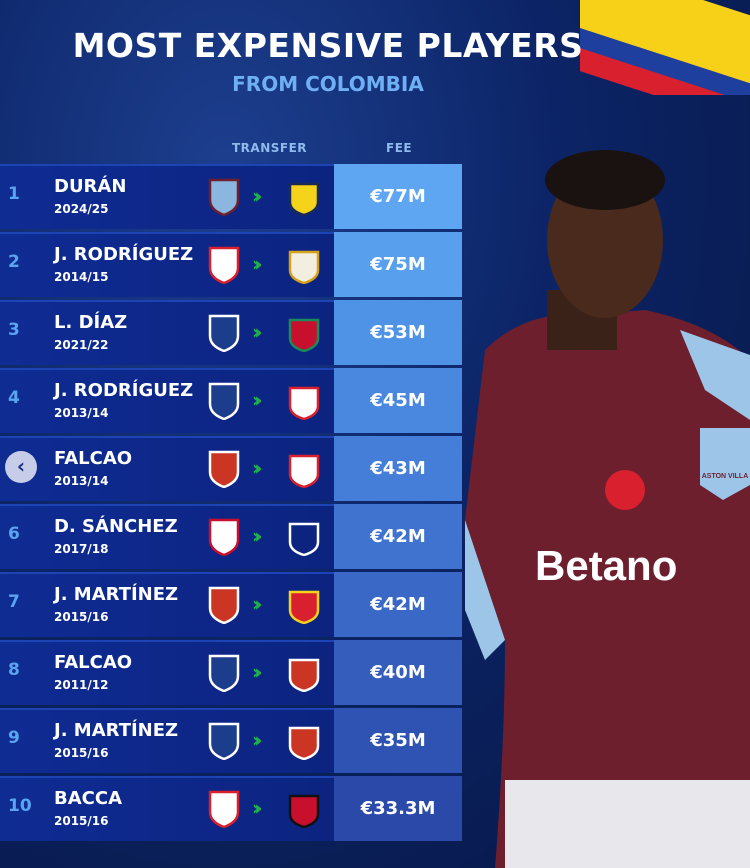 This screenshot has width=750, height=868. What do you see at coordinates (399, 148) in the screenshot?
I see `header-fee: FEE` at bounding box center [399, 148].